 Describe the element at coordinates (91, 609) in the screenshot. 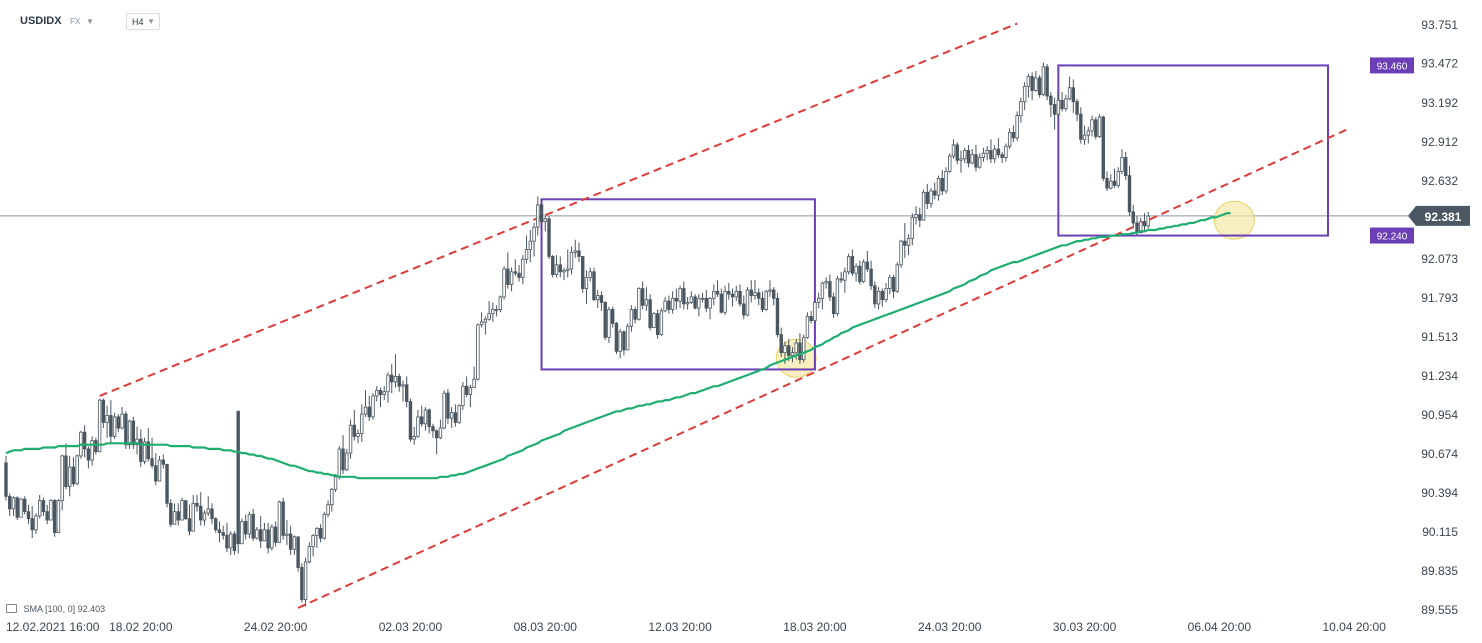

I see `indicator-value: 92.403` at that location.